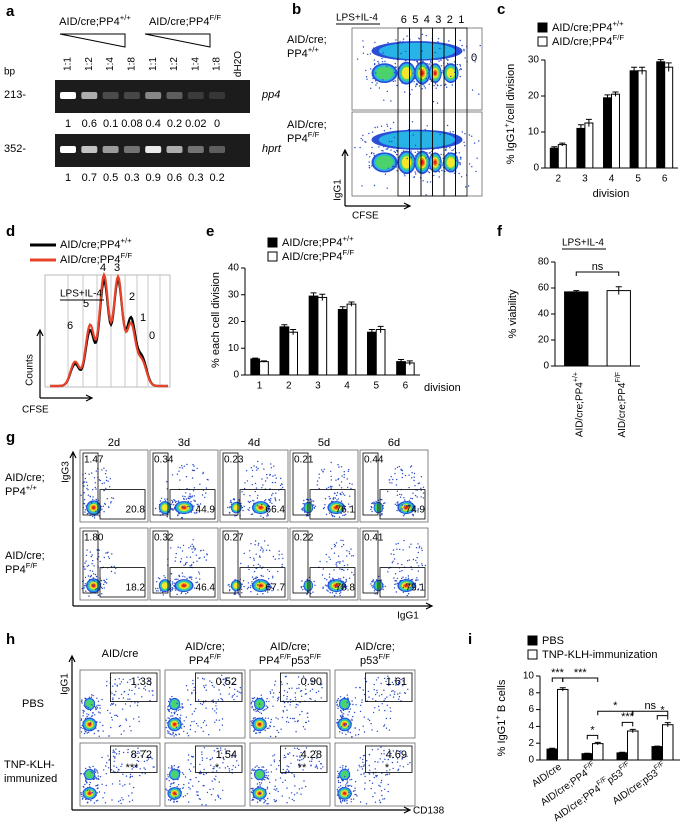 The width and height of the screenshot is (685, 822). What do you see at coordinates (10, 231) in the screenshot?
I see `panel-letter: d` at bounding box center [10, 231].